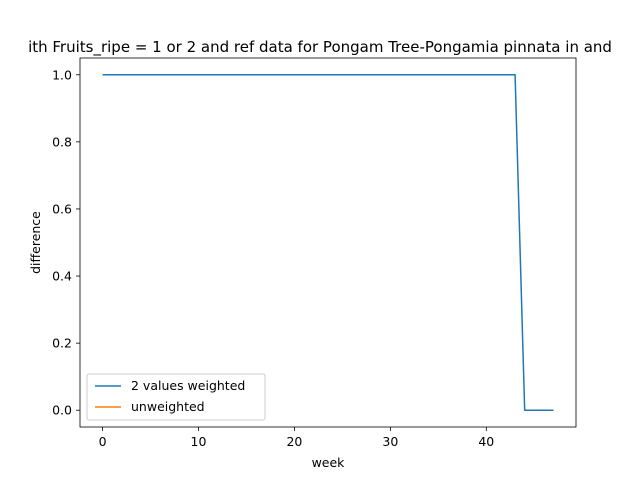 Image resolution: width=640 pixels, height=484 pixels. Describe the element at coordinates (103, 441) in the screenshot. I see `x-tick-label: 0` at that location.